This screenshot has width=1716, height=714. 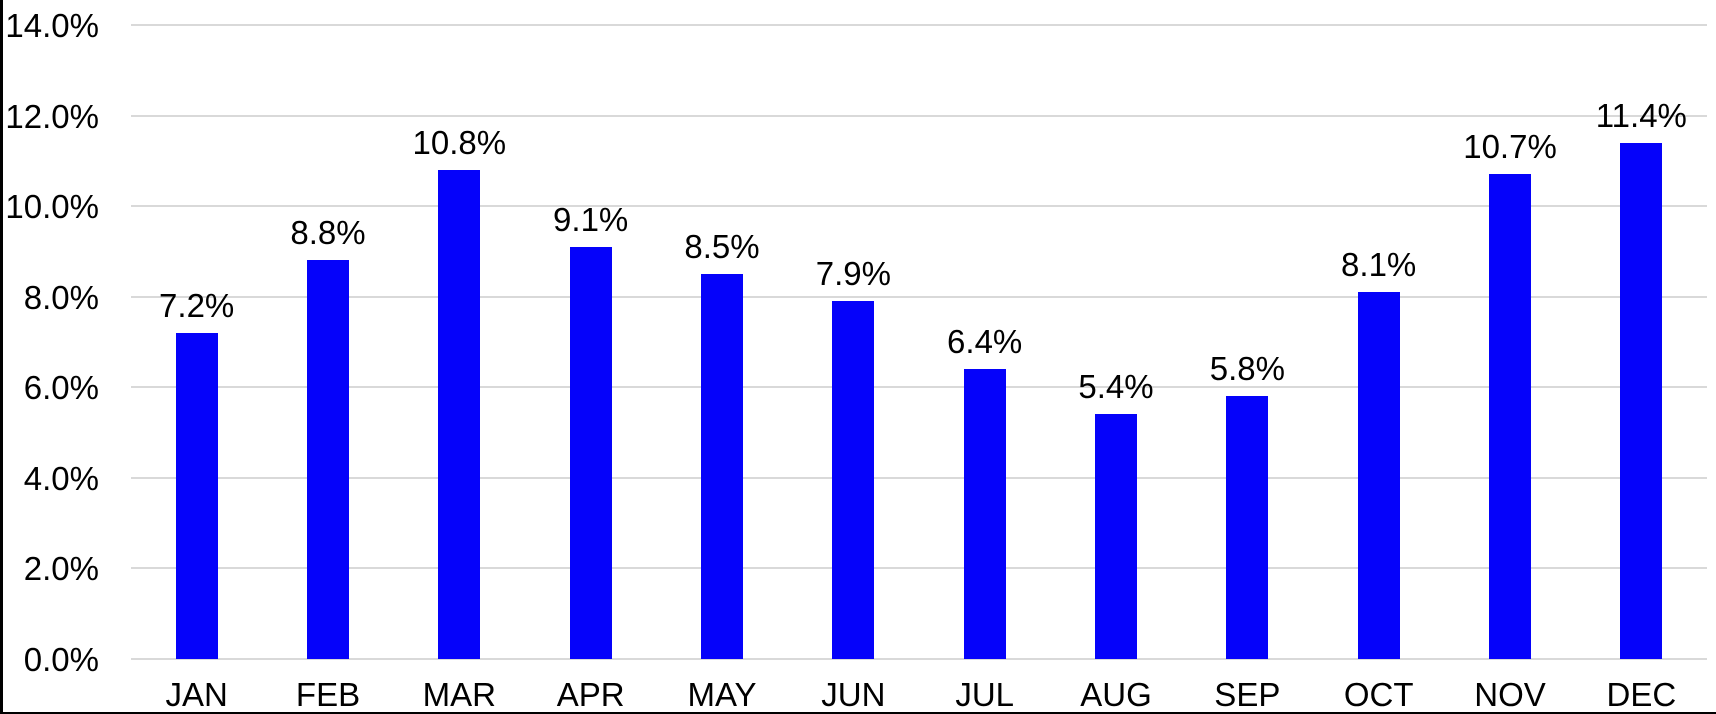 I want to click on x-tick-label: MAR, so click(x=459, y=694).